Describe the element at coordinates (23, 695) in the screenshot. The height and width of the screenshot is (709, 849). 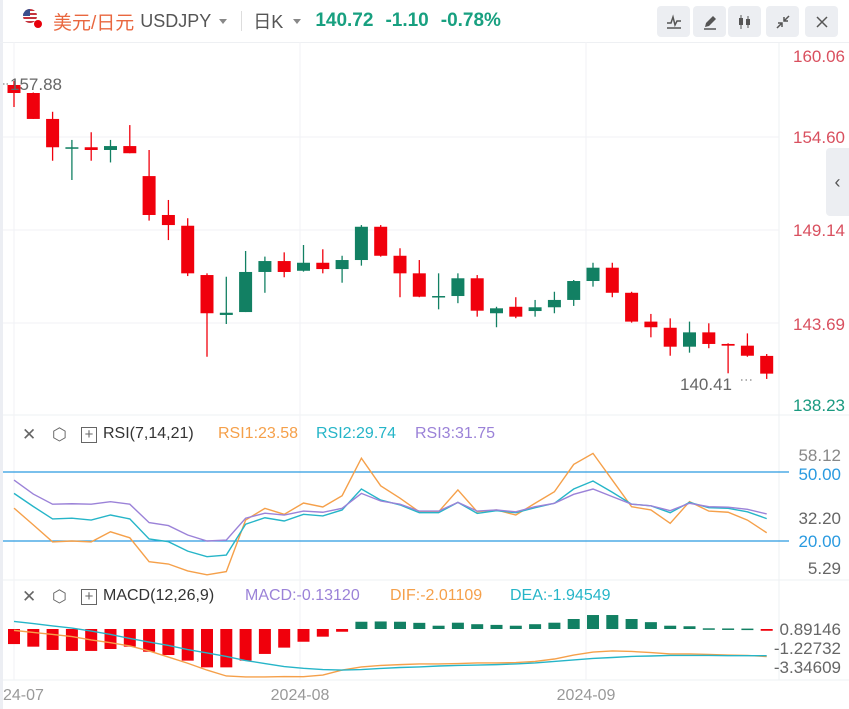
I see `time-tick-label: 24-07` at that location.